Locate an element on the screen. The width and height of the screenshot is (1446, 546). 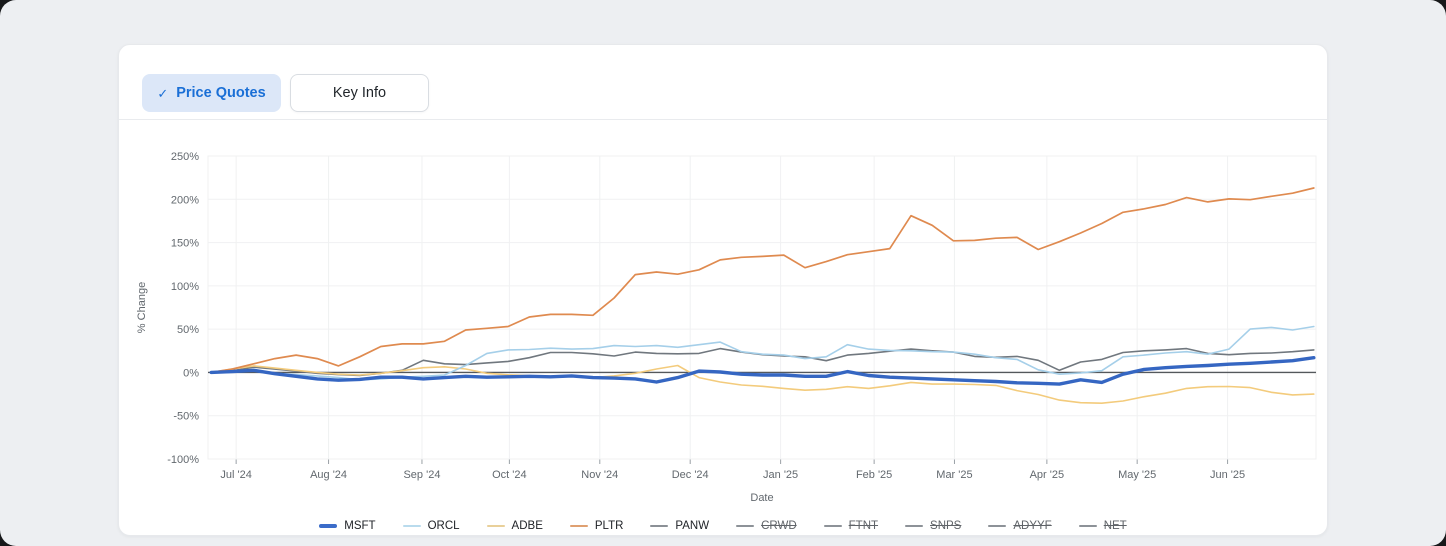
legend-label: NET is located at coordinates (1115, 526).